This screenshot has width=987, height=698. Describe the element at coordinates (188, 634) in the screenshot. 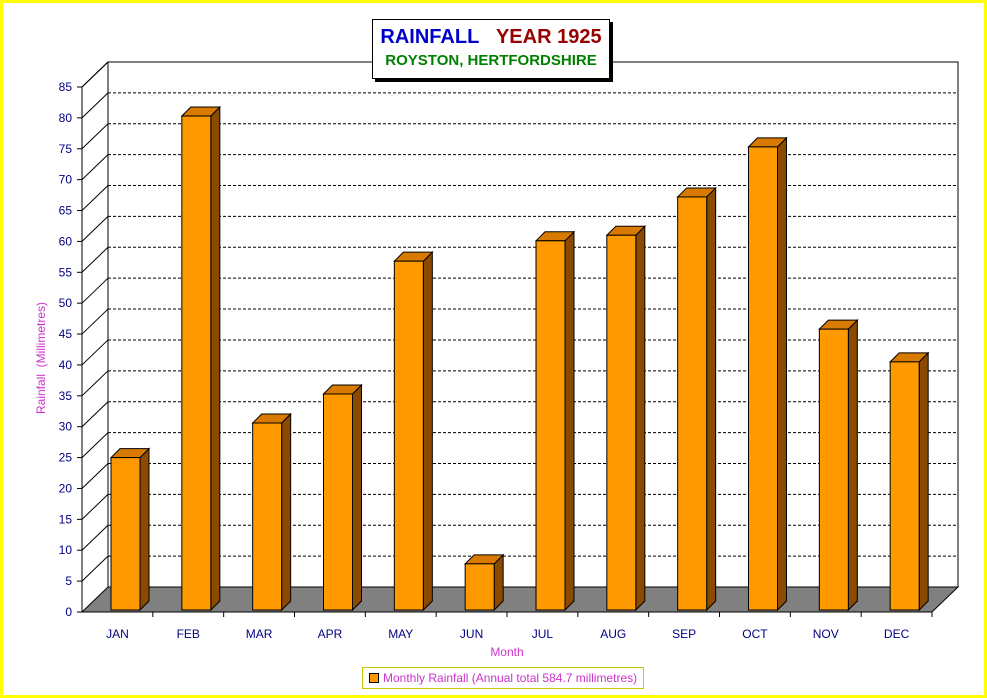

I see `x-tick-label: FEB` at that location.